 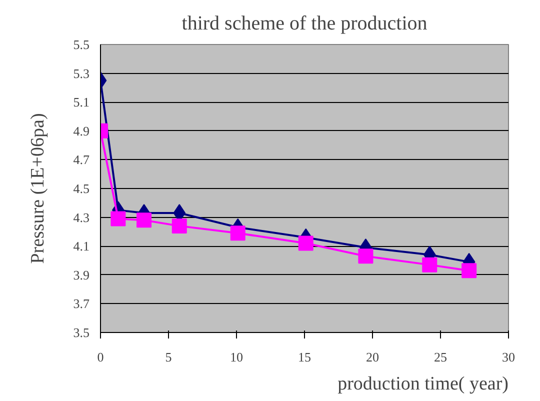 I want to click on chart-title: third scheme of the production, so click(x=305, y=23).